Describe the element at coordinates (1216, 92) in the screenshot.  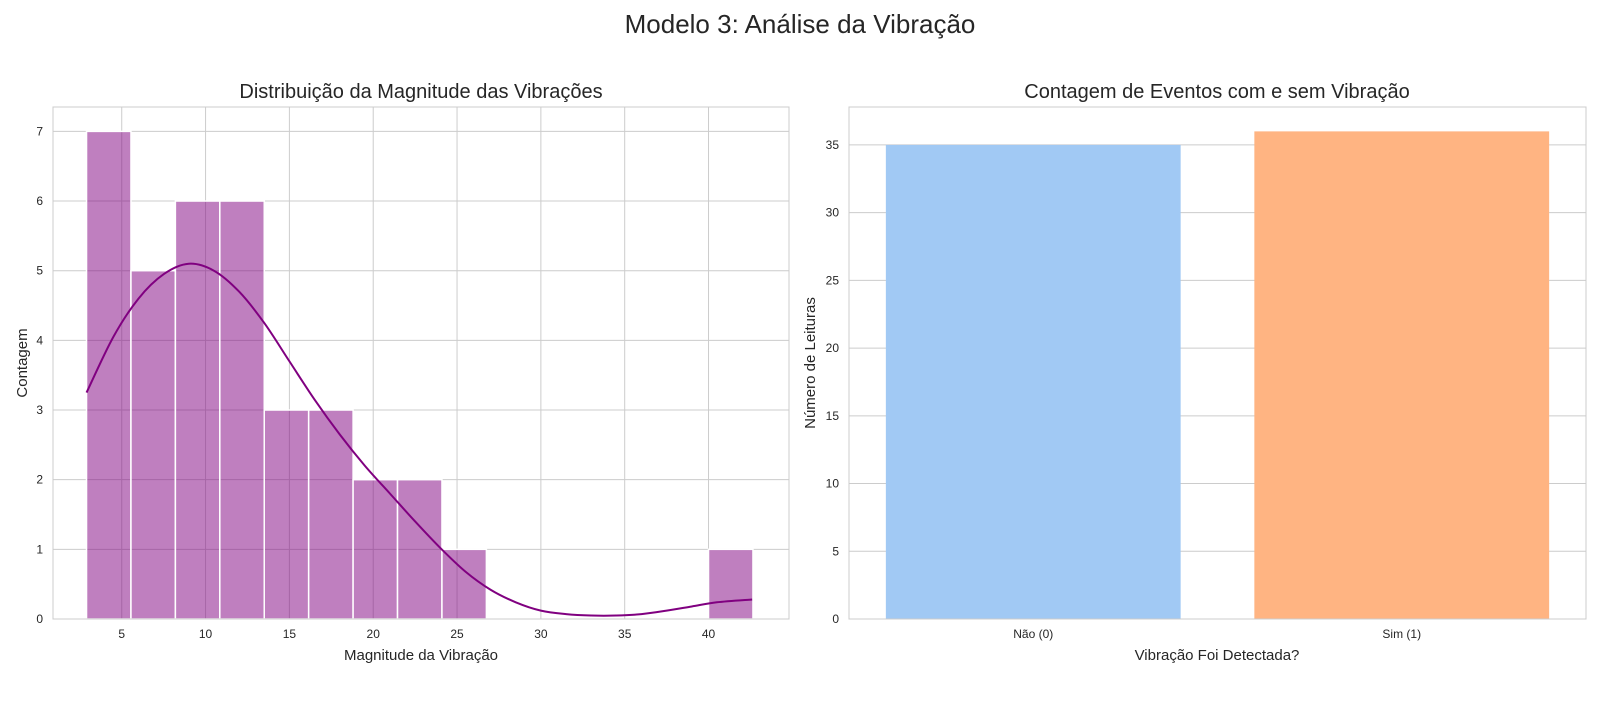
I see `count-title: Contagem de Eventos com e sem Vibração` at that location.